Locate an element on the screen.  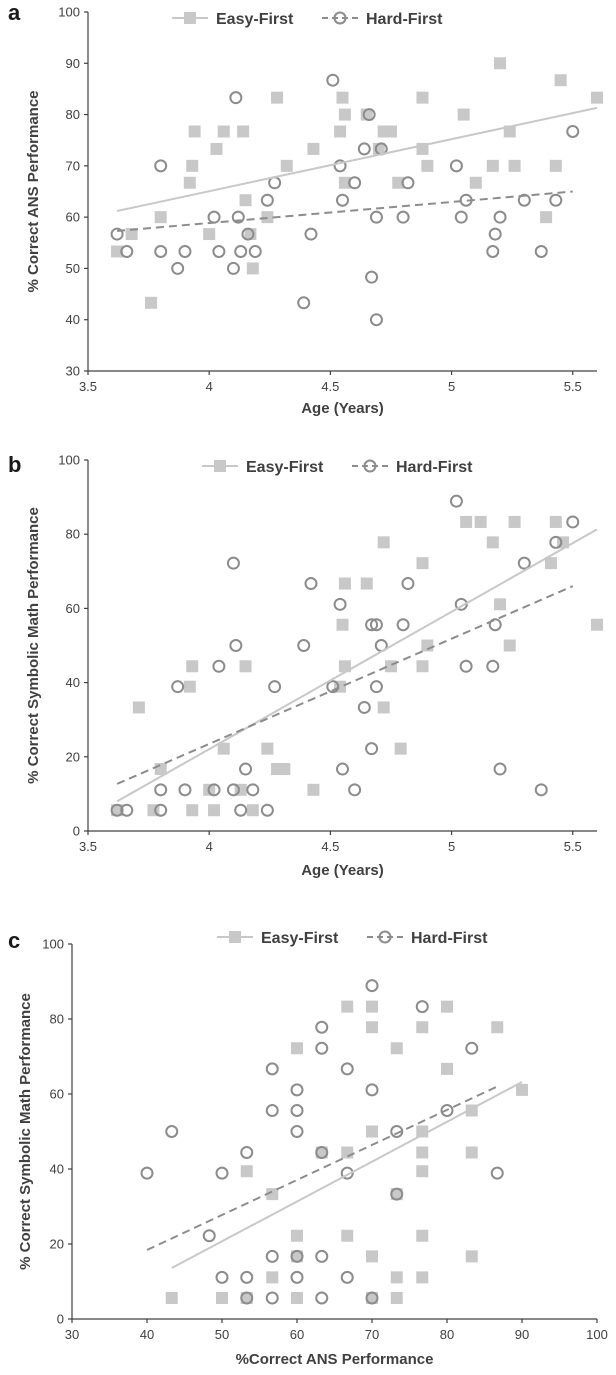
series-circle-points is located at coordinates (345, 200).